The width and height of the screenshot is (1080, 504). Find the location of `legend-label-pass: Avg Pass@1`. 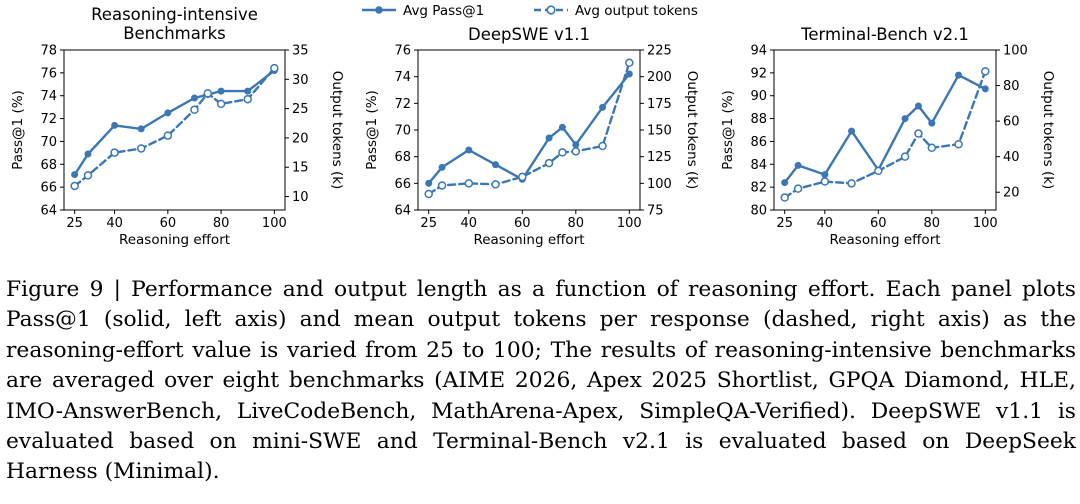

legend-label-pass: Avg Pass@1 is located at coordinates (443, 11).